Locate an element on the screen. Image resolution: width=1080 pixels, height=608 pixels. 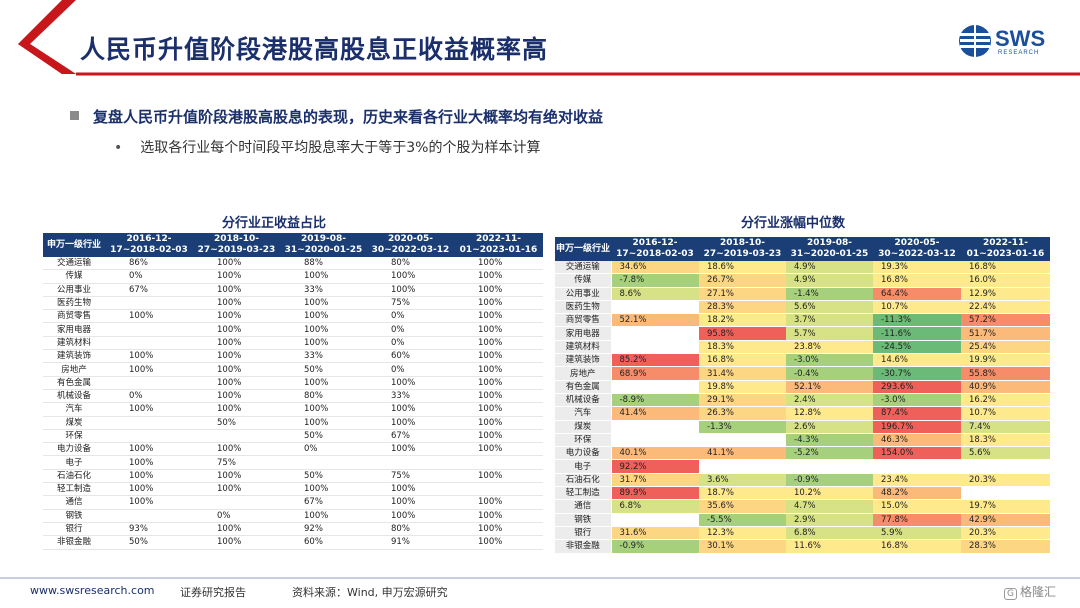
value-cell: 14.6% is located at coordinates (917, 360).